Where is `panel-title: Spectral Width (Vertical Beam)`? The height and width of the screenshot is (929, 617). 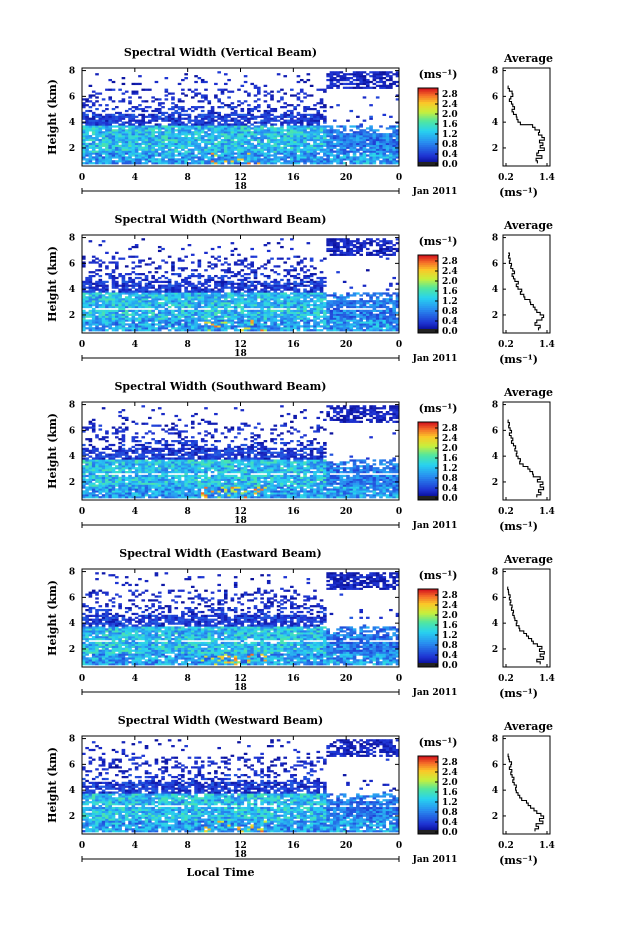
panel-title: Spectral Width (Vertical Beam) is located at coordinates (220, 52).